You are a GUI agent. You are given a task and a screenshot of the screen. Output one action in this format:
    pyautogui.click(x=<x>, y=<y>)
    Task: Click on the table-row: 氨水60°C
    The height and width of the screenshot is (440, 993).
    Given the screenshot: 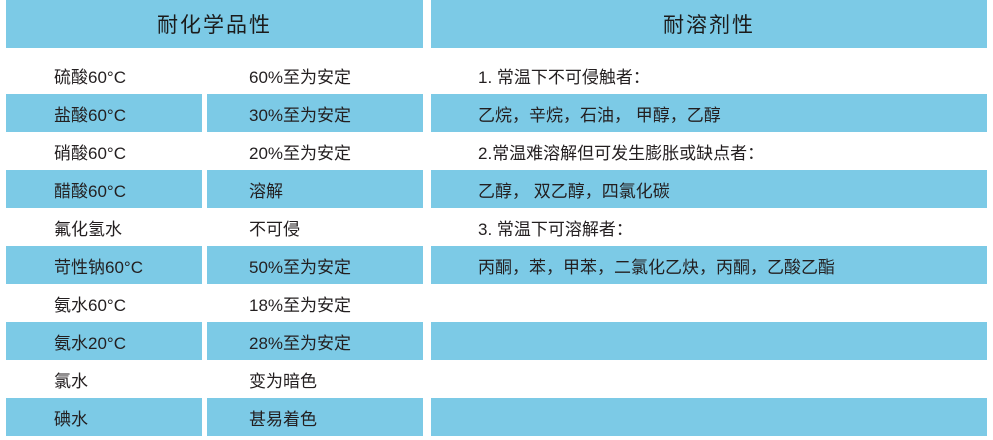 What is the action you would take?
    pyautogui.click(x=90, y=305)
    